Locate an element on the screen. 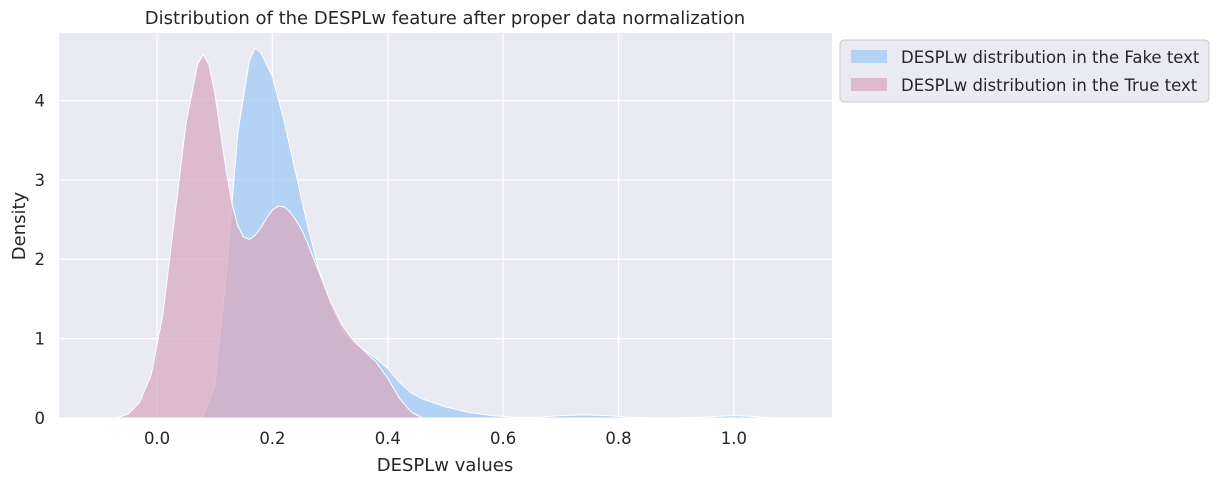 The image size is (1217, 484). y-tick-label: 2 is located at coordinates (40, 259).